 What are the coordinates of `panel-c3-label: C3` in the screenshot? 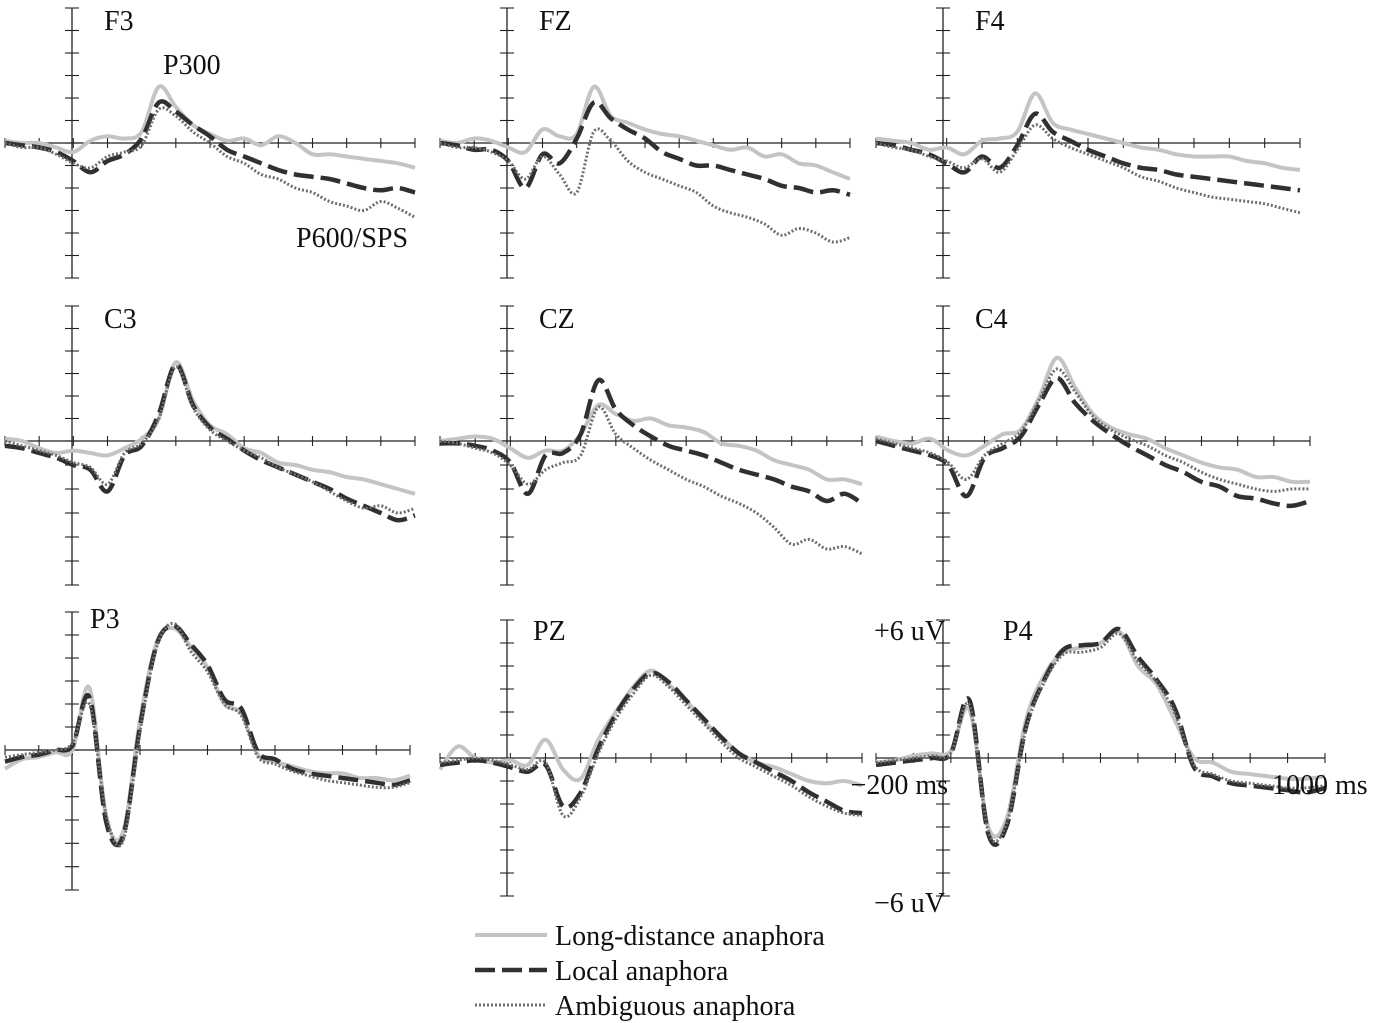 It's located at (120, 319).